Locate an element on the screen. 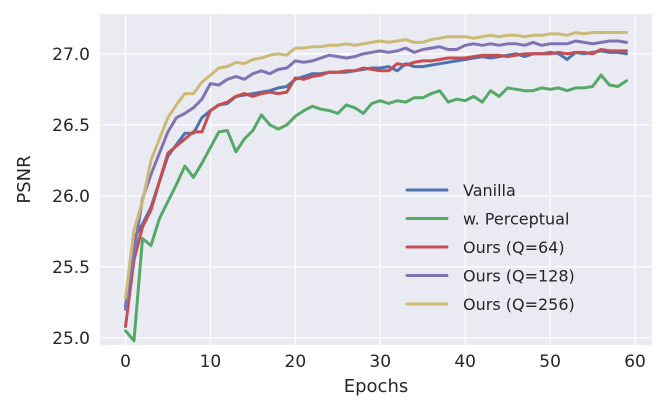  y-tick-label: 27.0 is located at coordinates (71, 55).